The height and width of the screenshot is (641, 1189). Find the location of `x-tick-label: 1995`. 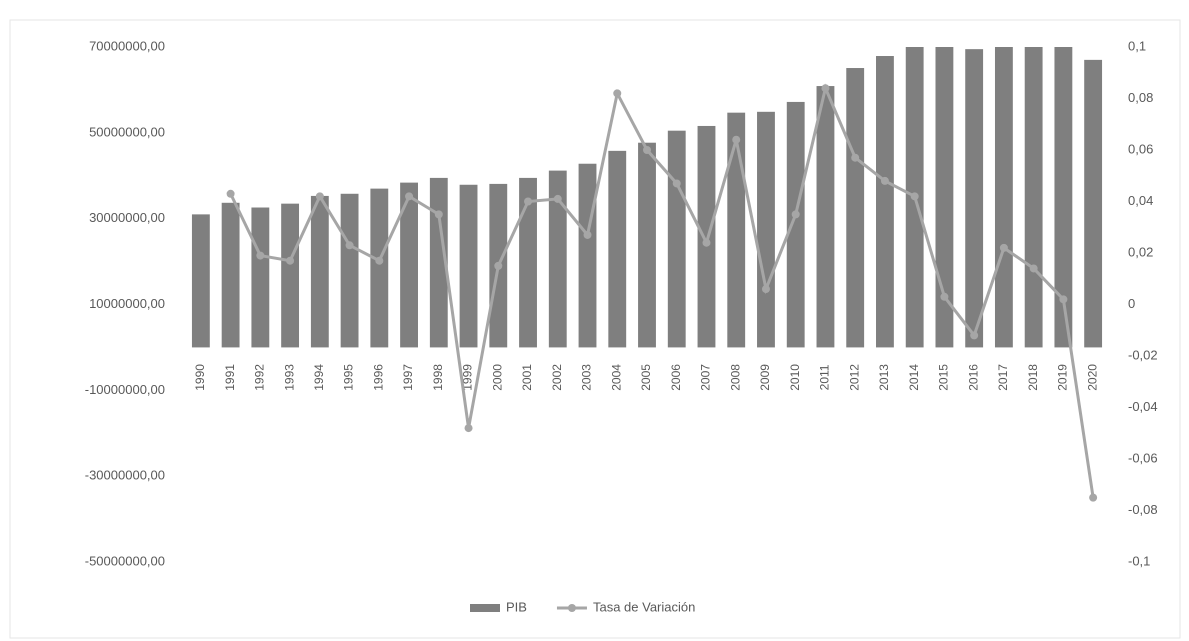

x-tick-label: 1995 is located at coordinates (349, 377).